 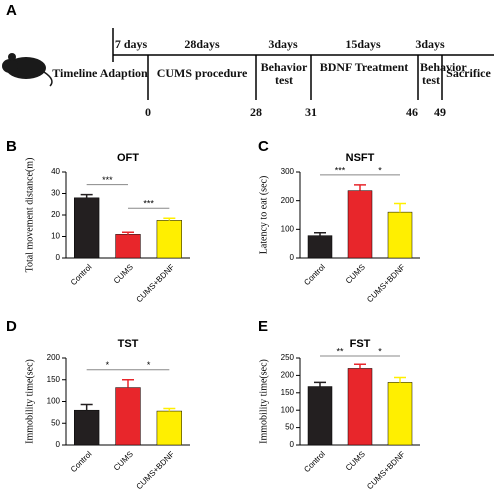 What do you see at coordinates (364, 67) in the screenshot?
I see `stage-label: BDNF Treatment` at bounding box center [364, 67].